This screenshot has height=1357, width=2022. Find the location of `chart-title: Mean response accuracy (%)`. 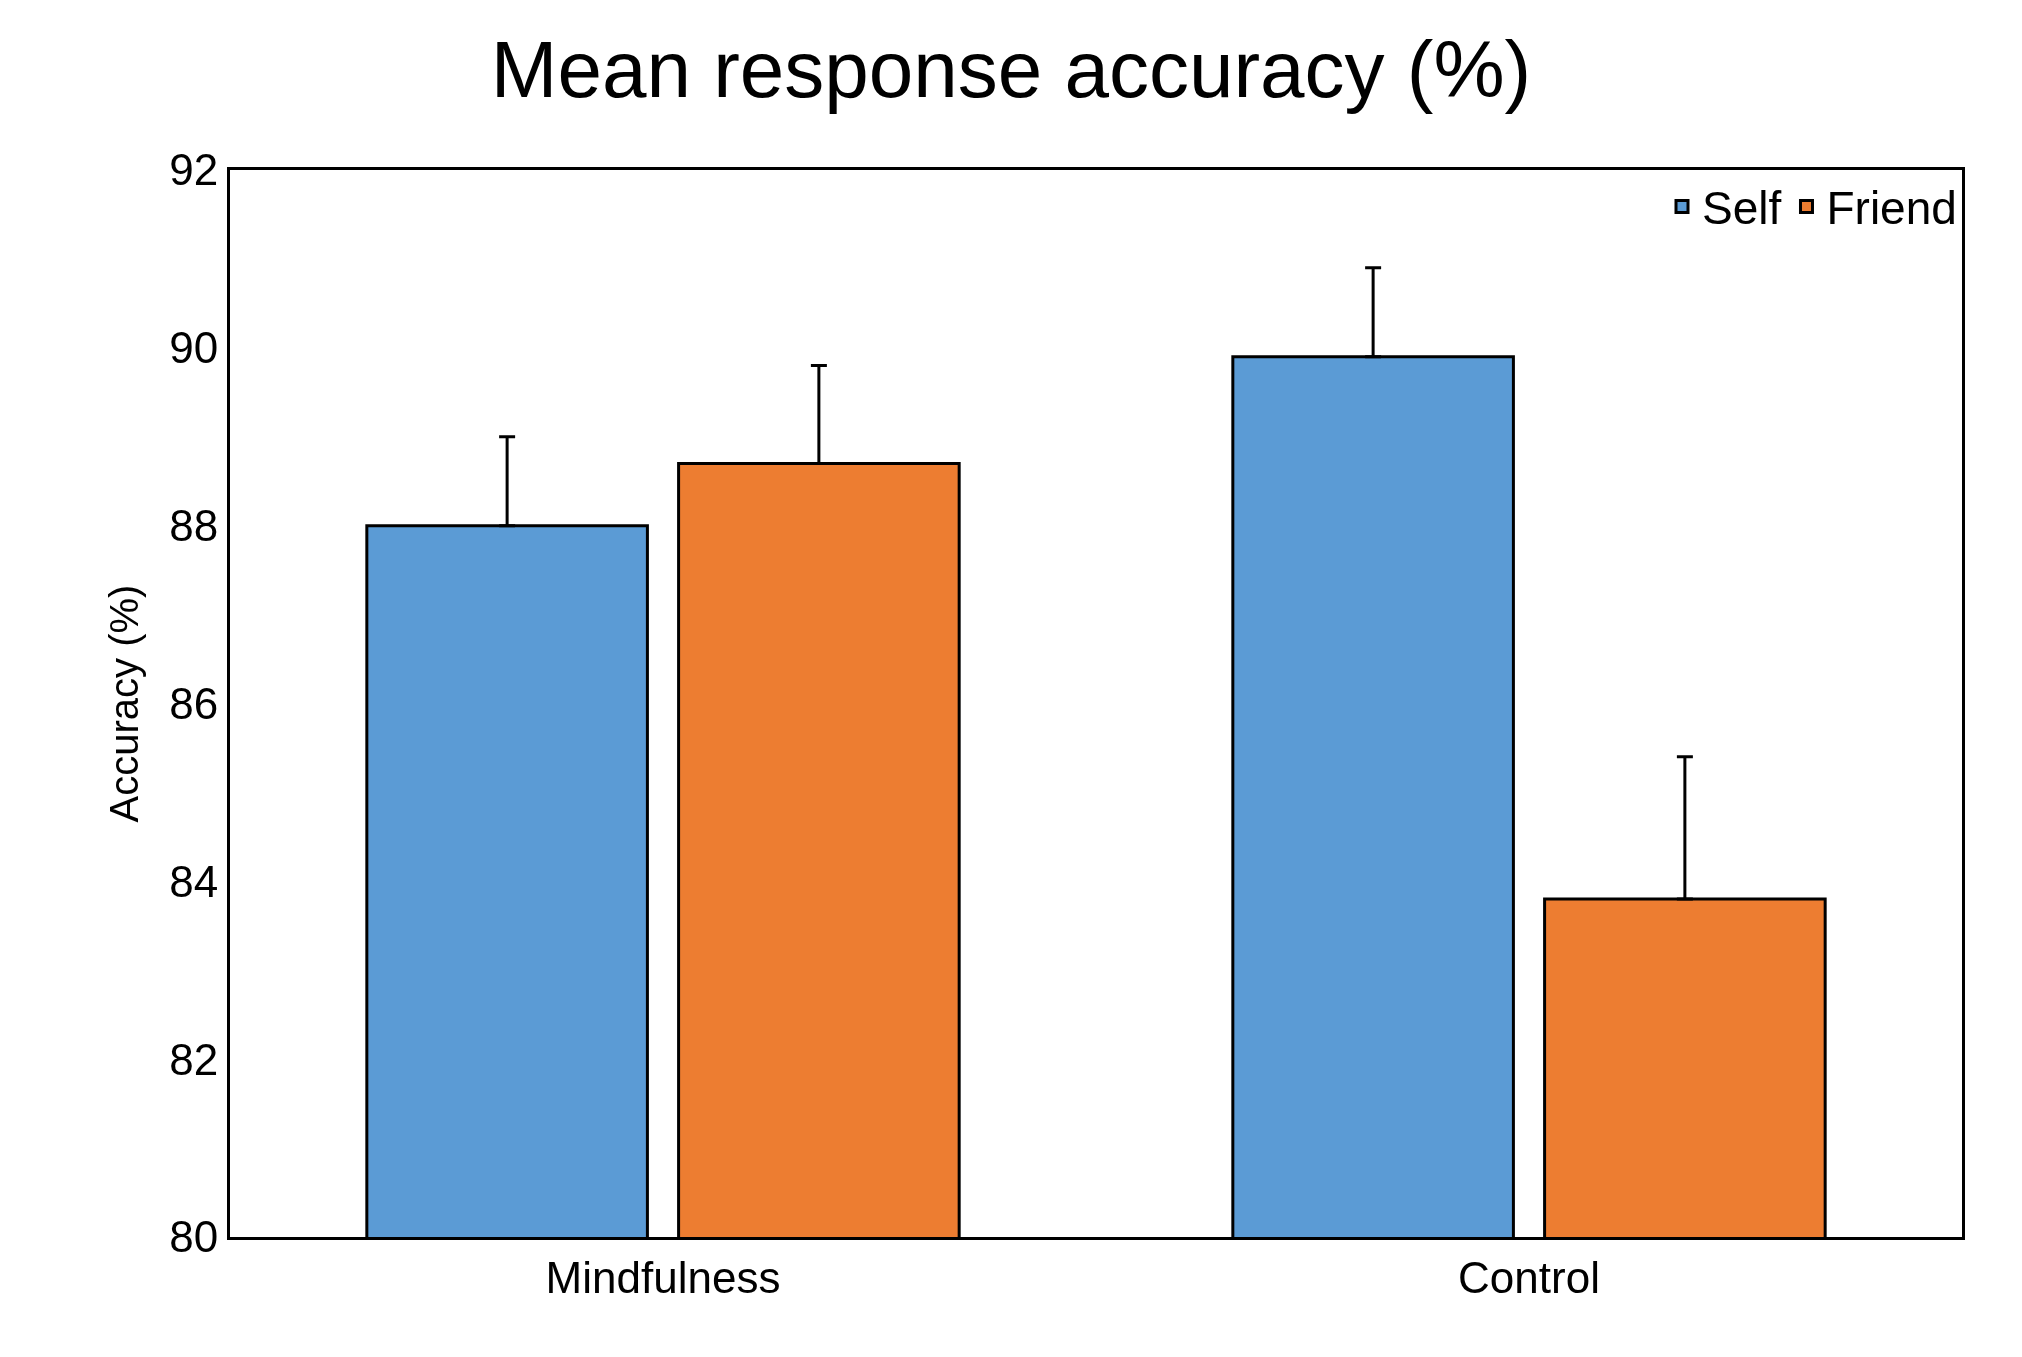

chart-title: Mean response accuracy (%) is located at coordinates (1011, 69).